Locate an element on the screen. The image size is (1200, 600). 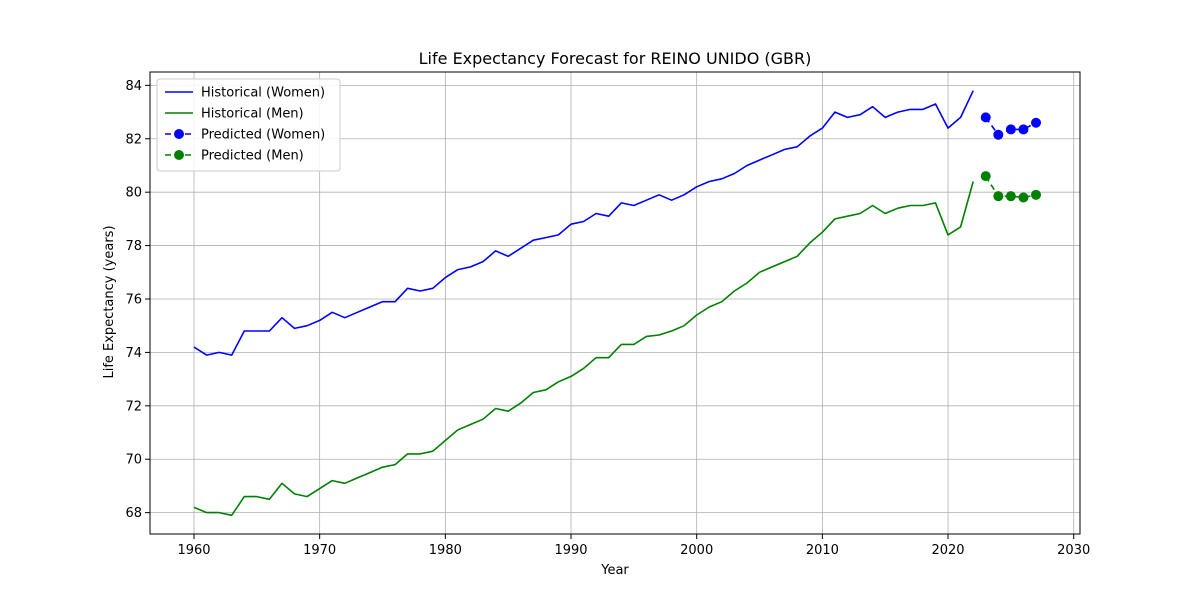
y-axis-label: Life Expectancy (years) is located at coordinates (109, 301).